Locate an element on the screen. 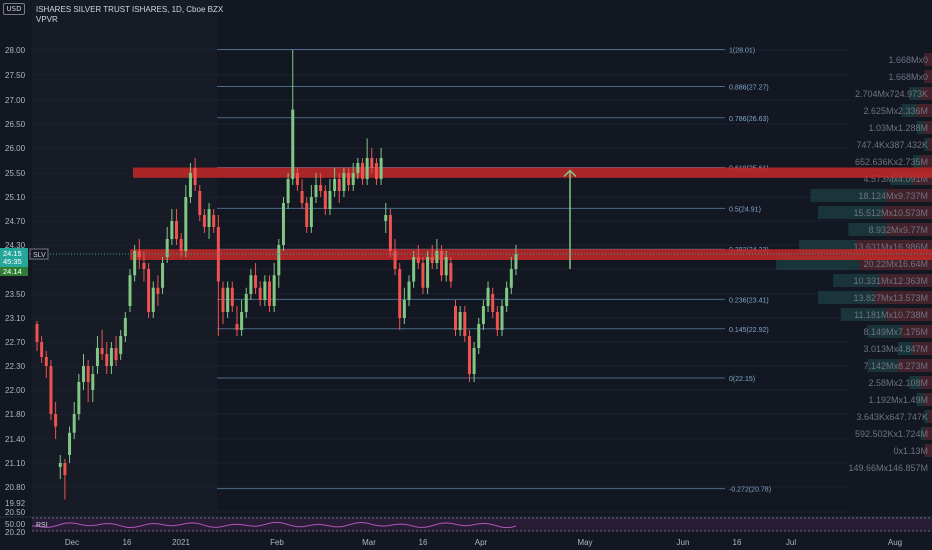 The image size is (932, 550). fib-level-label: -0.272(20.78) is located at coordinates (750, 490).